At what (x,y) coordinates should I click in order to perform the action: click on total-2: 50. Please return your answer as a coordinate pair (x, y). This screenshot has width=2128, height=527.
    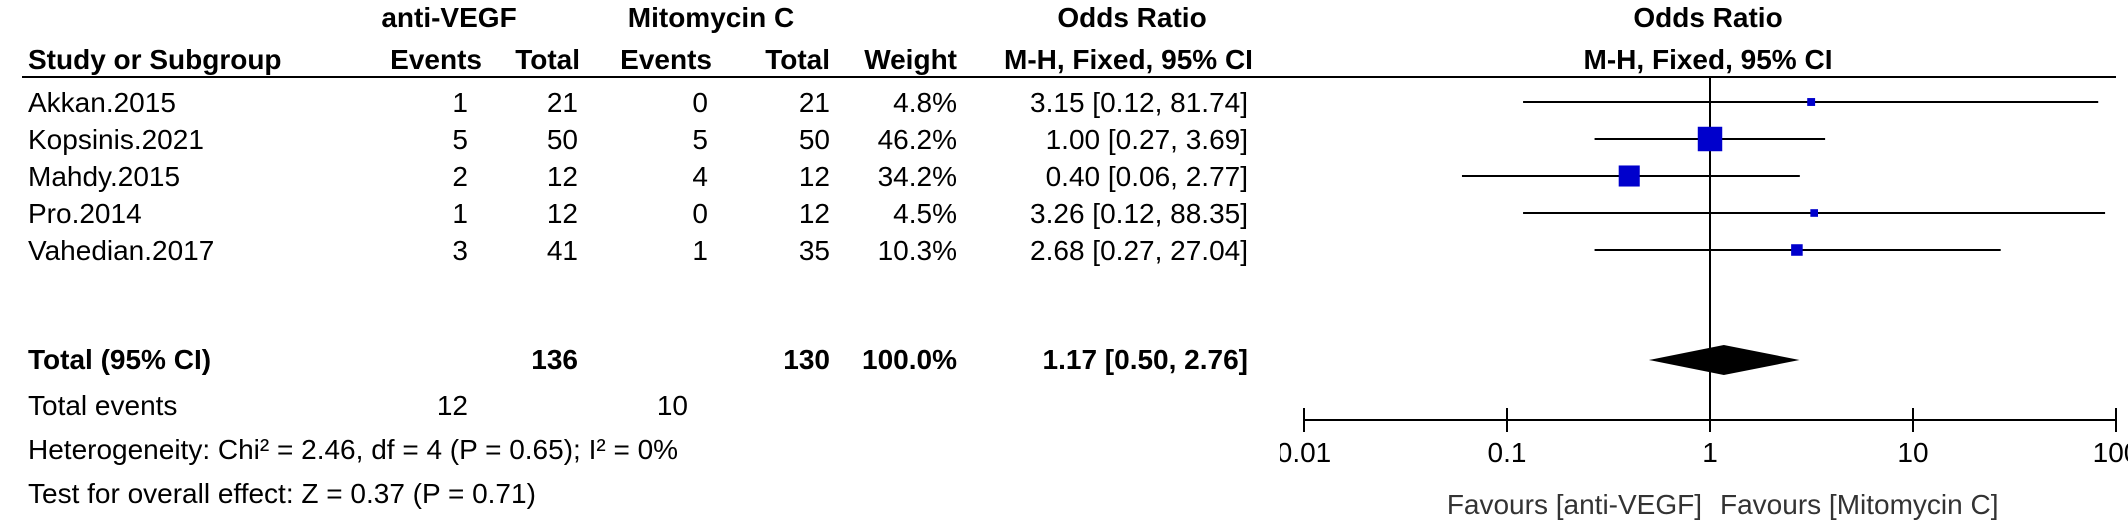
    Looking at the image, I should click on (814, 139).